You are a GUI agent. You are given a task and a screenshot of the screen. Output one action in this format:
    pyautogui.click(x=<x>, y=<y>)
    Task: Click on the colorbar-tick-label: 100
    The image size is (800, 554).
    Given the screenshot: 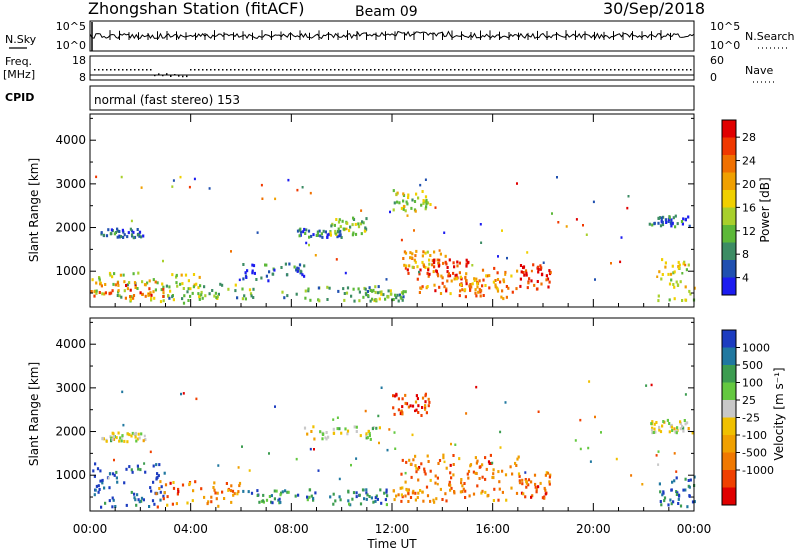 What is the action you would take?
    pyautogui.click(x=752, y=383)
    